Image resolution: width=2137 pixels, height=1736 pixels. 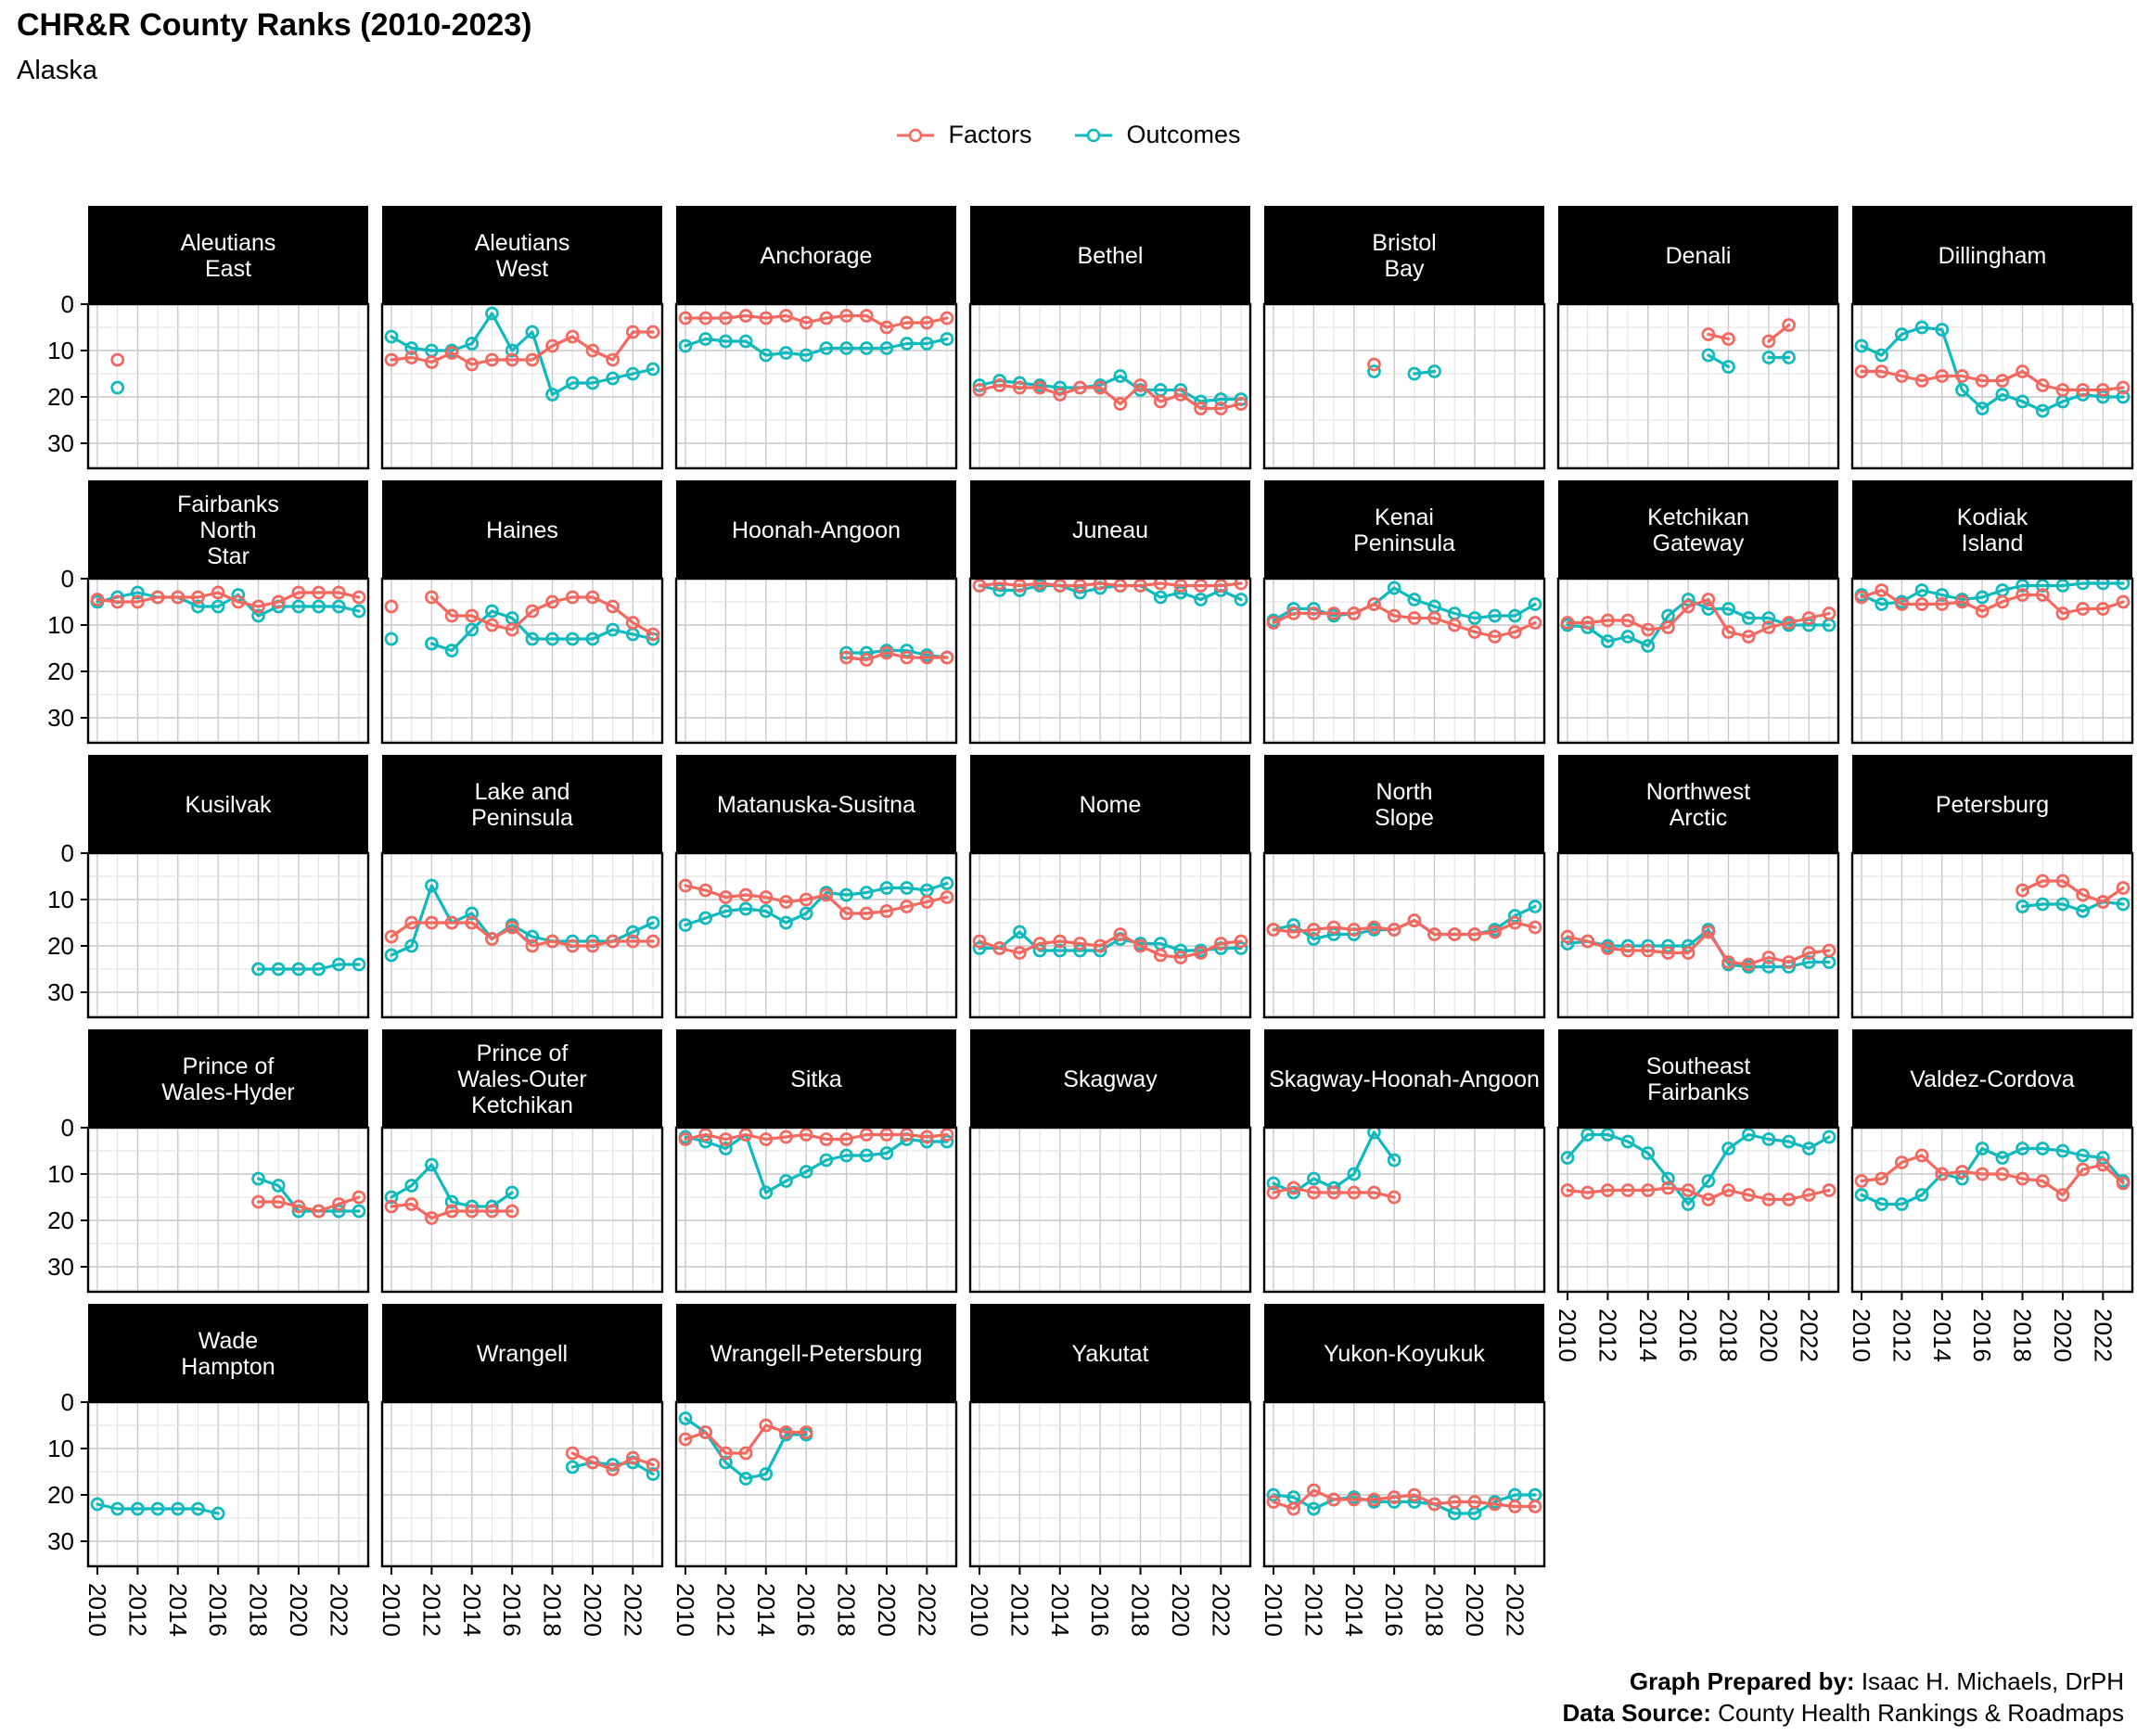 I want to click on strip-title-text: Ketchikan, so click(x=522, y=1105).